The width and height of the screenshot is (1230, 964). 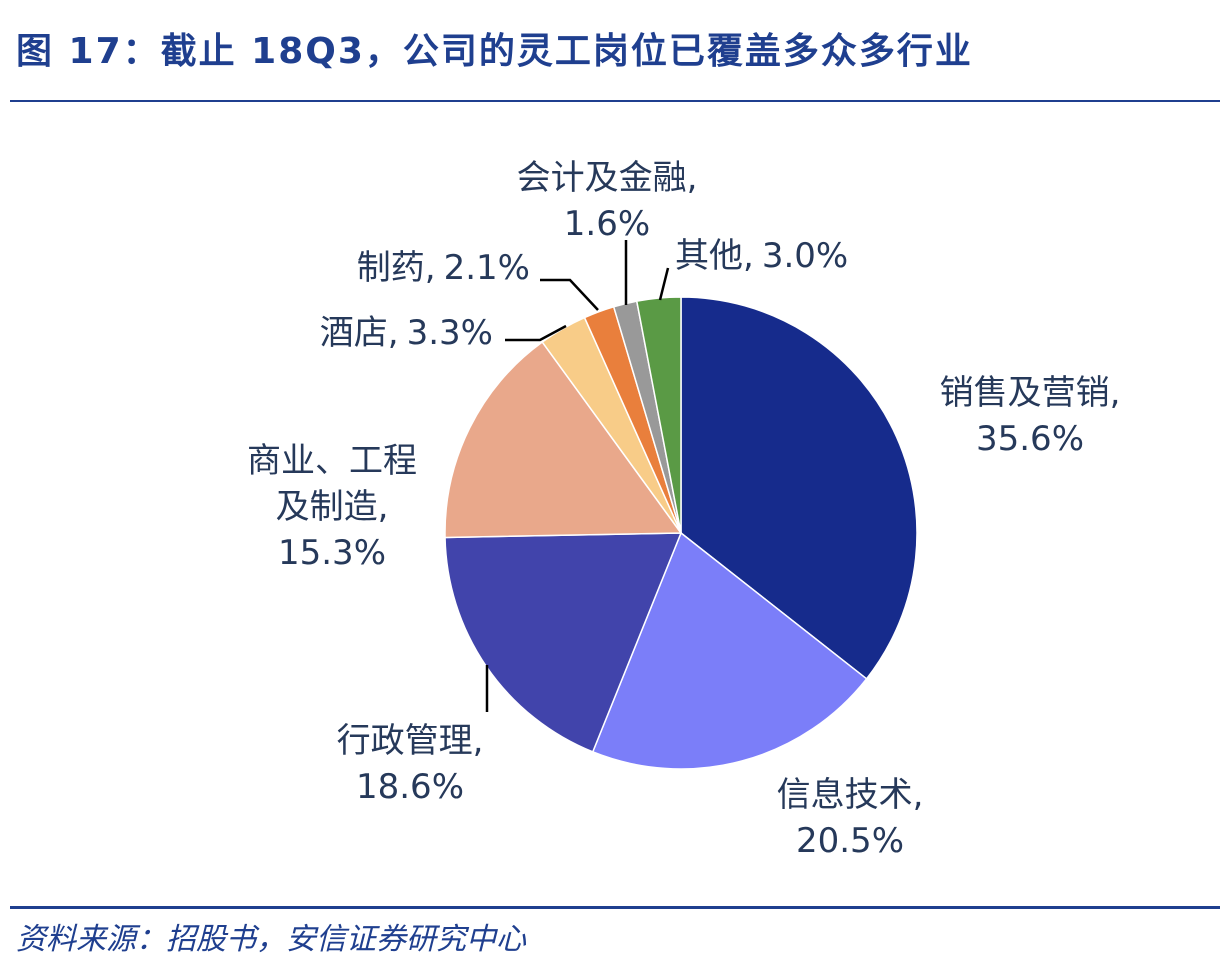 I want to click on category-label: 酒店,, so click(x=359, y=333).